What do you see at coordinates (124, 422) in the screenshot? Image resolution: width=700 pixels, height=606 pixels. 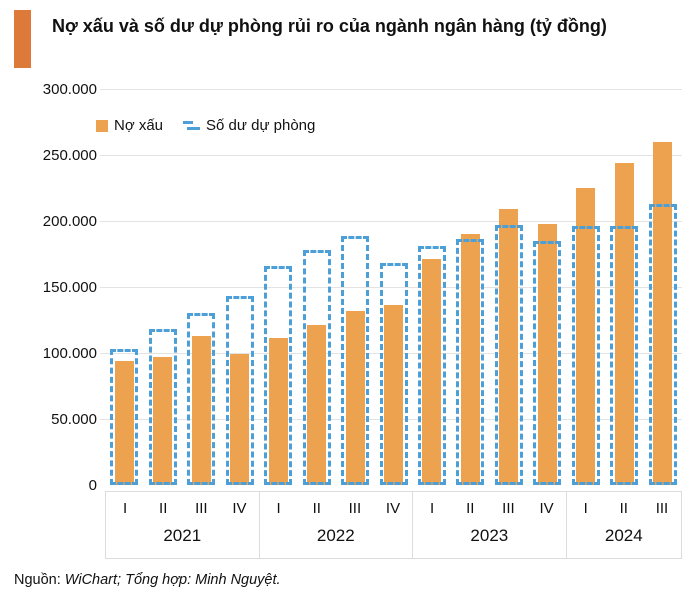 I see `bar-bad-debt-2021-I` at bounding box center [124, 422].